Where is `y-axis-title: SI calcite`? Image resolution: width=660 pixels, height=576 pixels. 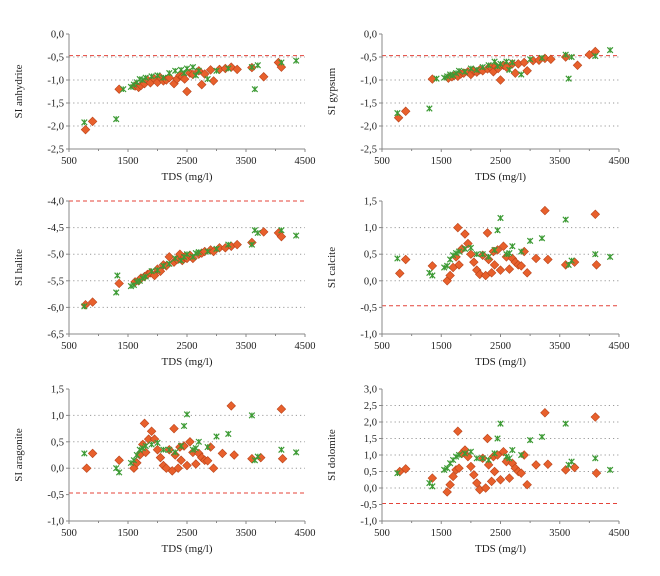
y-axis-title: SI calcite is located at coordinates (332, 267).